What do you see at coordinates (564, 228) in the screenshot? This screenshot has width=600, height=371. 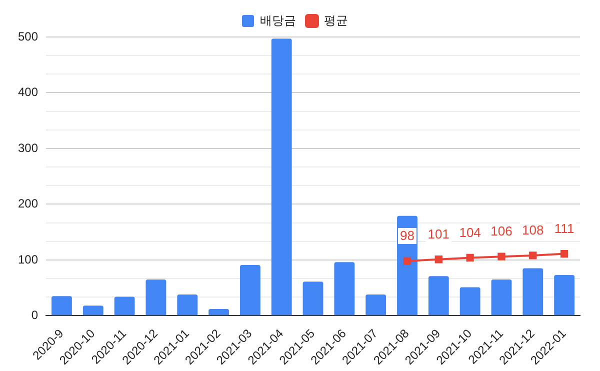 I see `data-label: 111` at bounding box center [564, 228].